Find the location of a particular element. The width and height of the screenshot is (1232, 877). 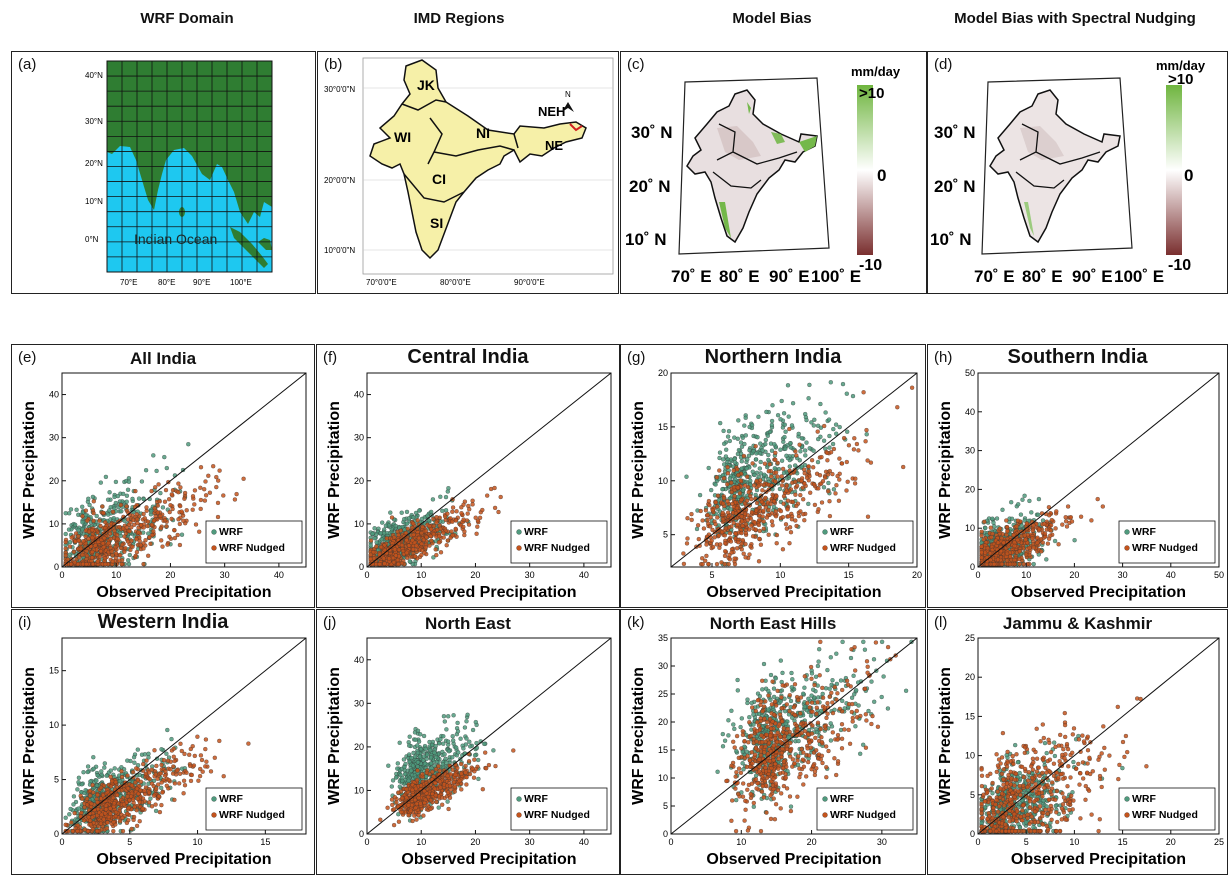

lon-tick: 100˚ E is located at coordinates (836, 276).